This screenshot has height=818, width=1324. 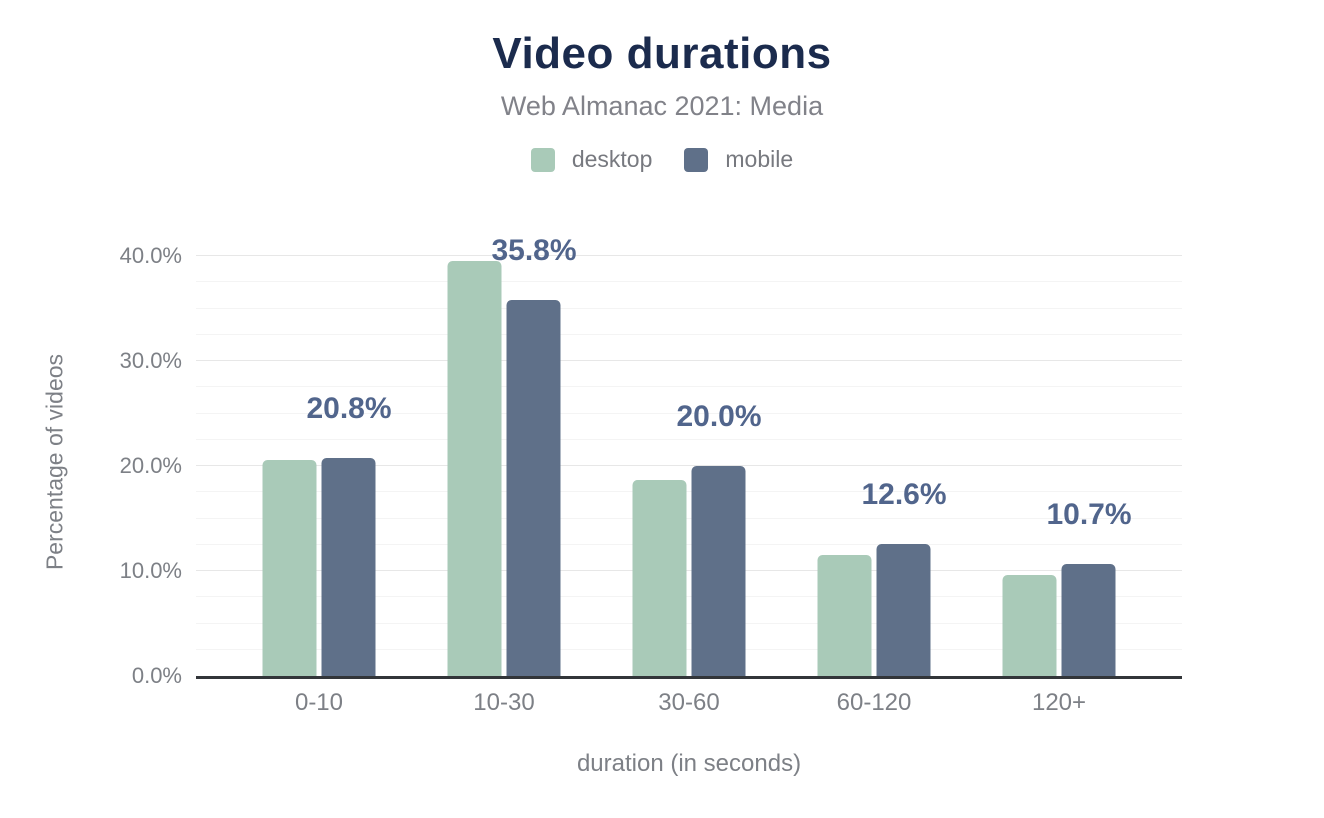 What do you see at coordinates (150, 360) in the screenshot?
I see `y-tick-label: 30.0%` at bounding box center [150, 360].